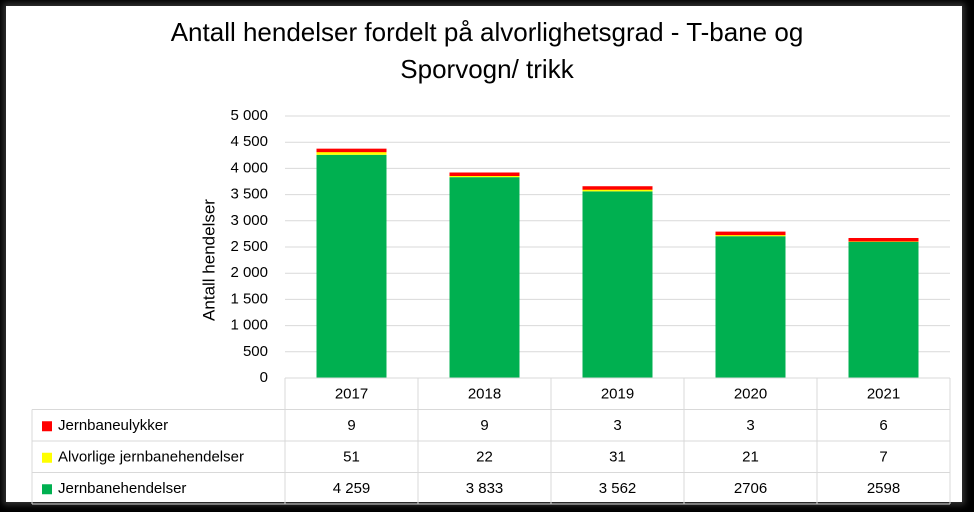  I want to click on table-cell: 6, so click(883, 425).